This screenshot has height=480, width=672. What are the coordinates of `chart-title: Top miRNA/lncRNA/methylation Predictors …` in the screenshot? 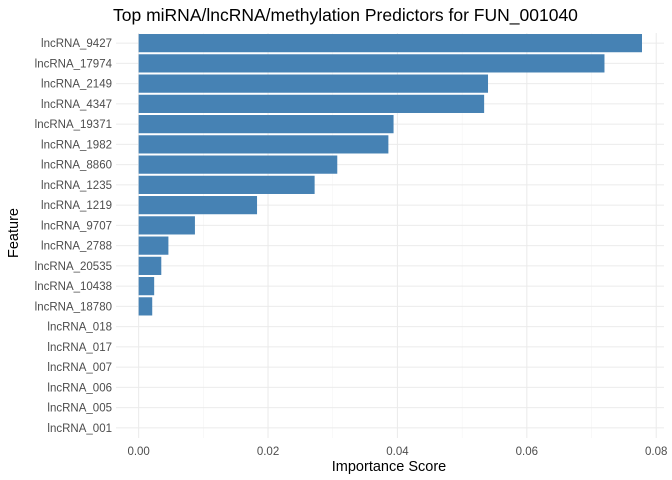 It's located at (345, 15).